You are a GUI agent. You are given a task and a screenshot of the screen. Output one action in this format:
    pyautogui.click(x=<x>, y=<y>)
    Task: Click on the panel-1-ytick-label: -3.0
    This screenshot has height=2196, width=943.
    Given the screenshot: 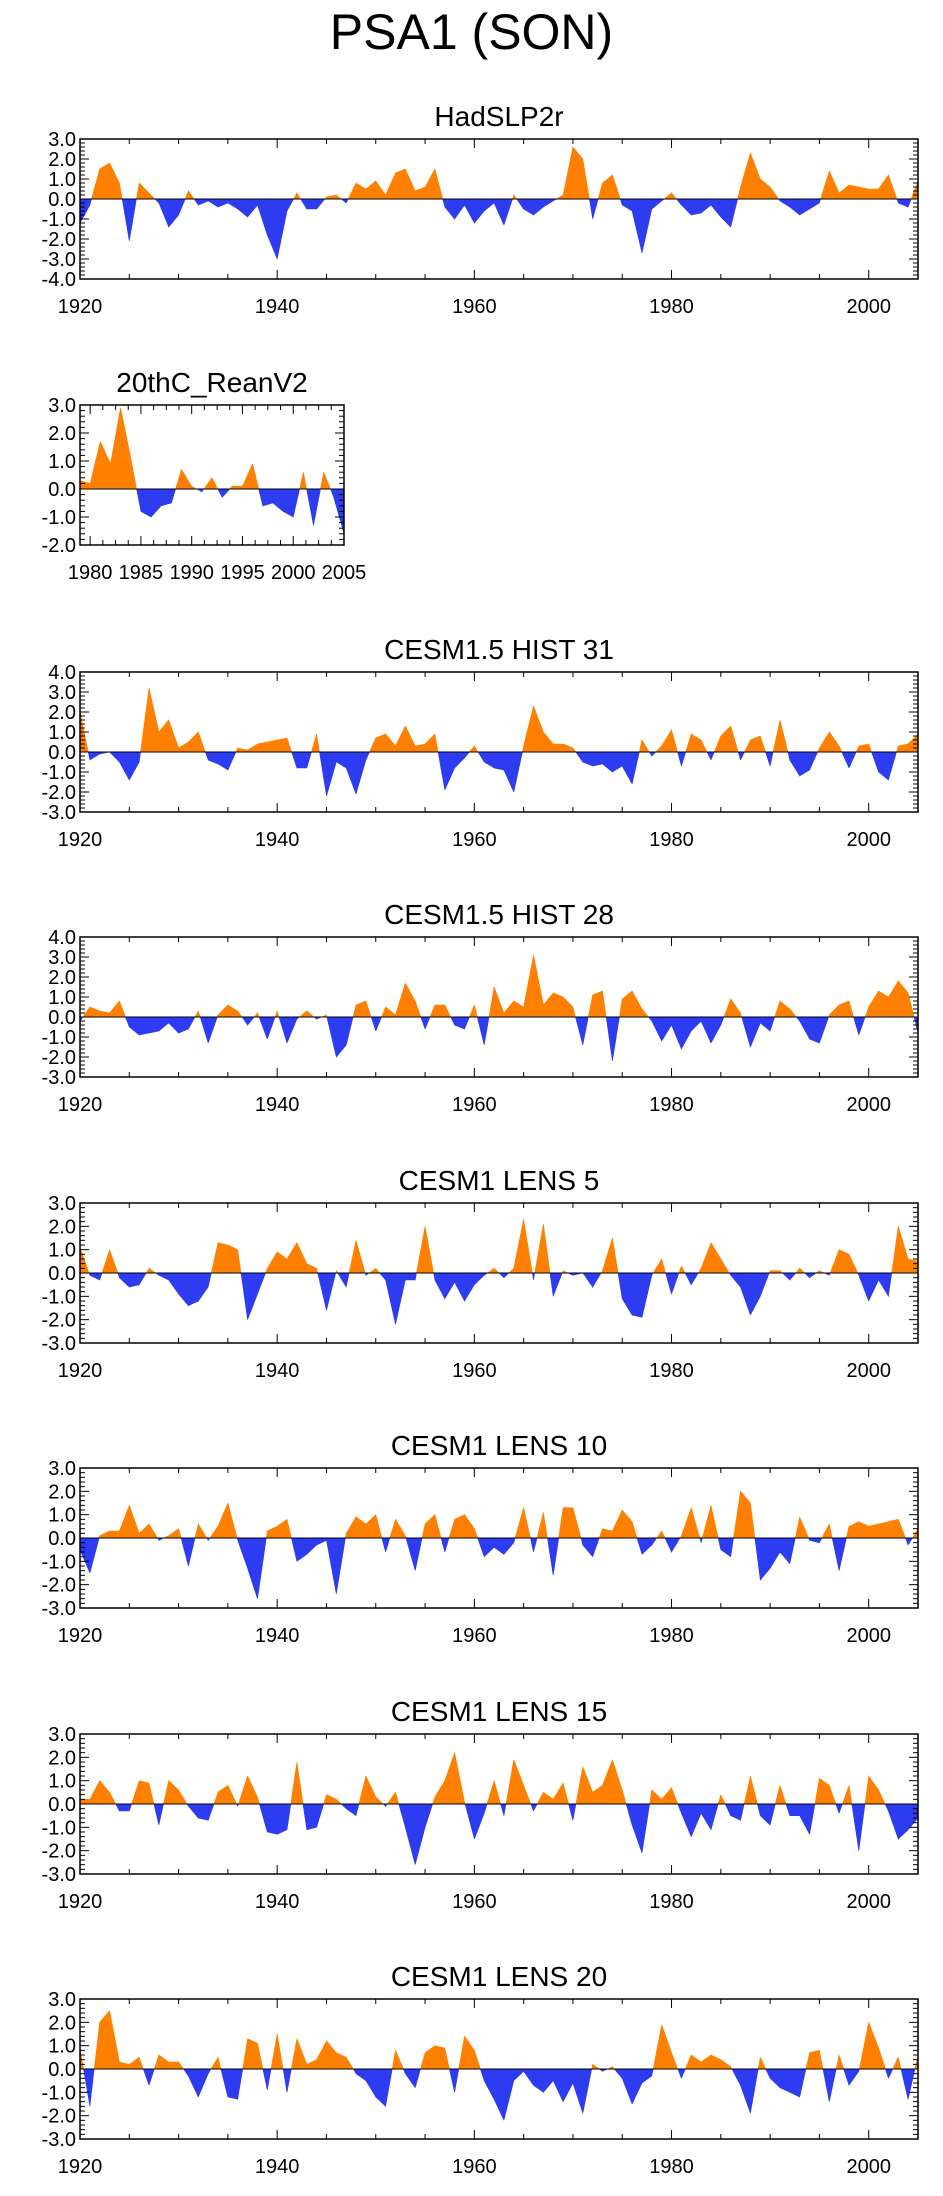 What is the action you would take?
    pyautogui.click(x=59, y=260)
    